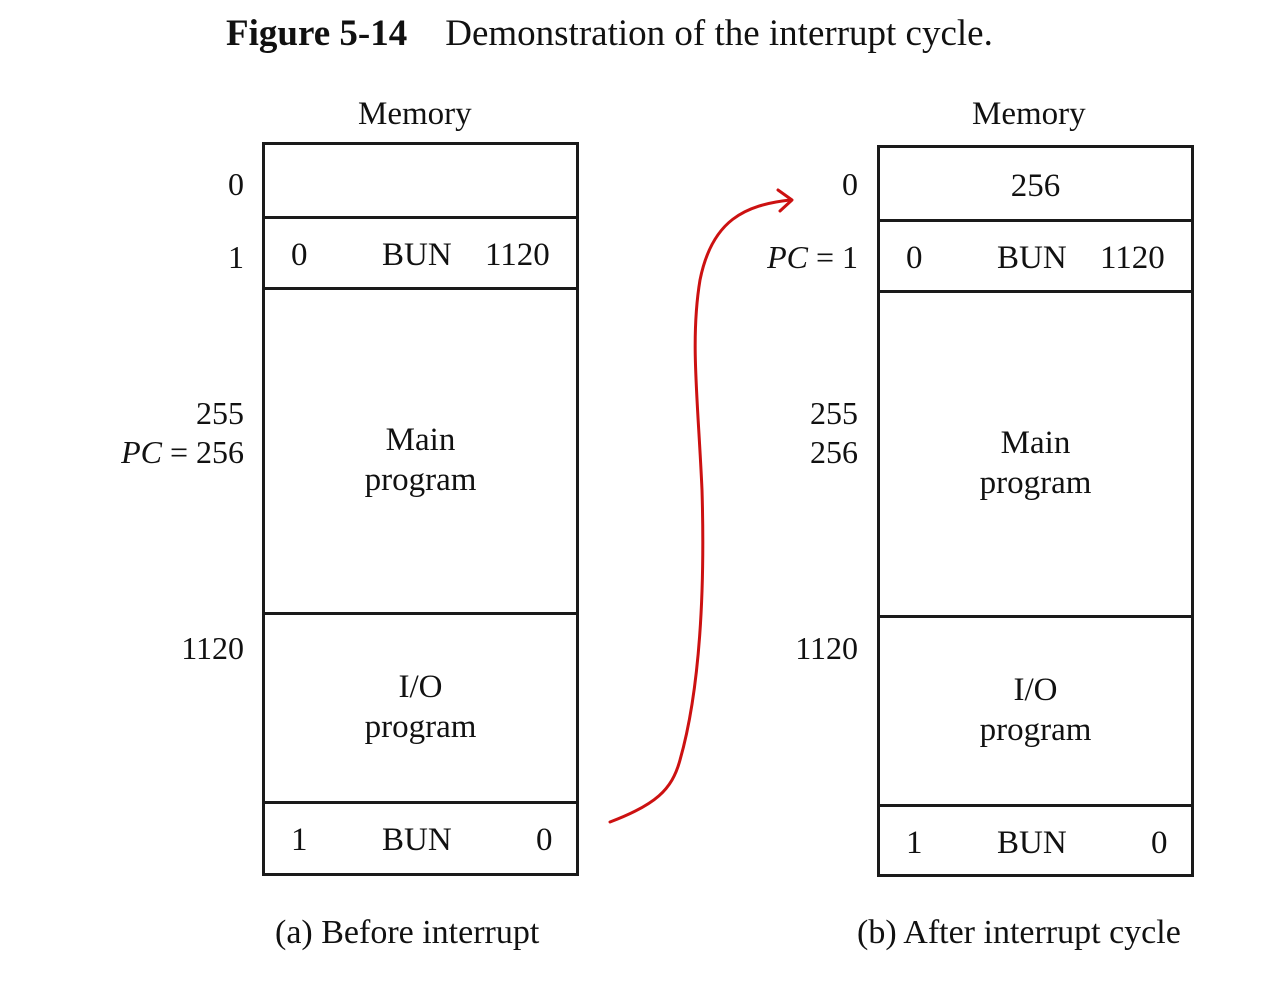 This screenshot has height=1000, width=1276. I want to click on left-main-line1: Main, so click(420, 440).